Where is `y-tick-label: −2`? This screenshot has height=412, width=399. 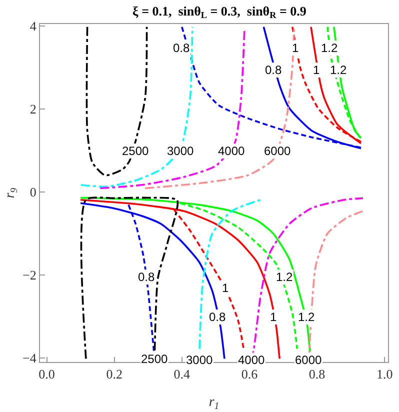 y-tick-label: −2 is located at coordinates (29, 274).